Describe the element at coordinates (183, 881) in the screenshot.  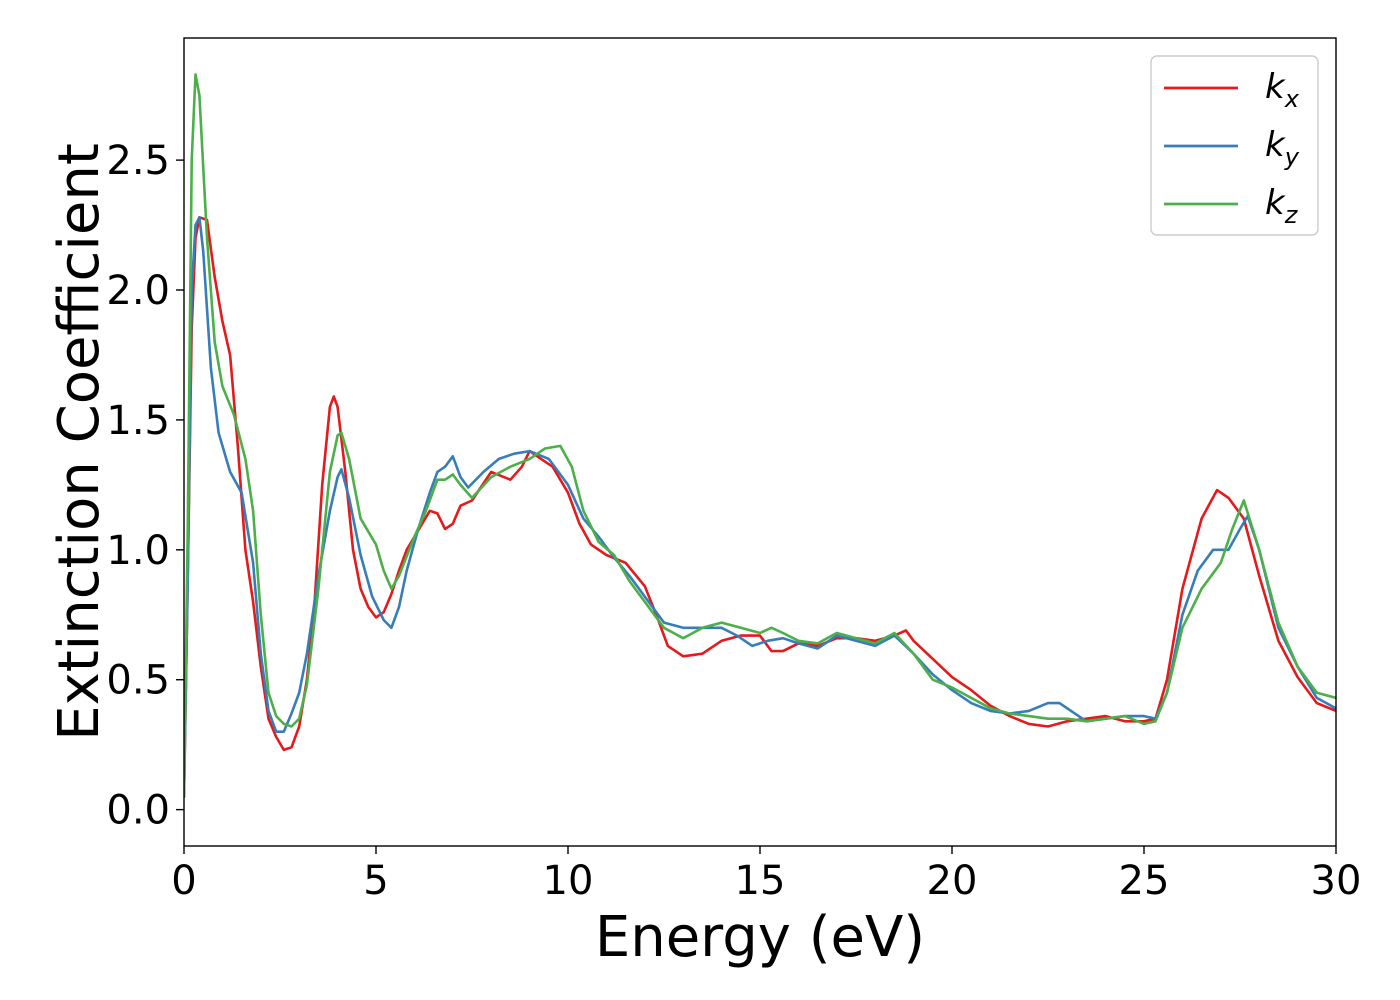
I see `x-tick-label: 0` at that location.